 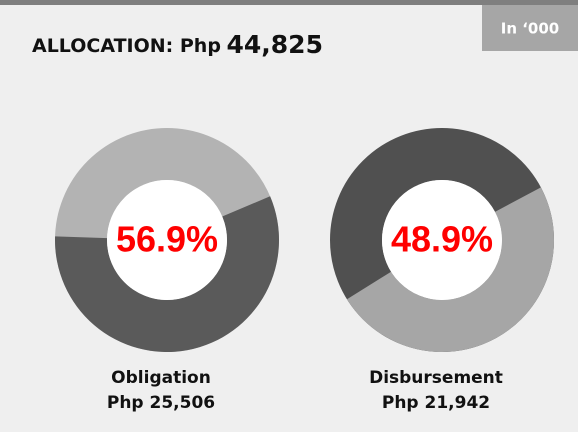 I want to click on unit-badge, so click(x=530, y=28).